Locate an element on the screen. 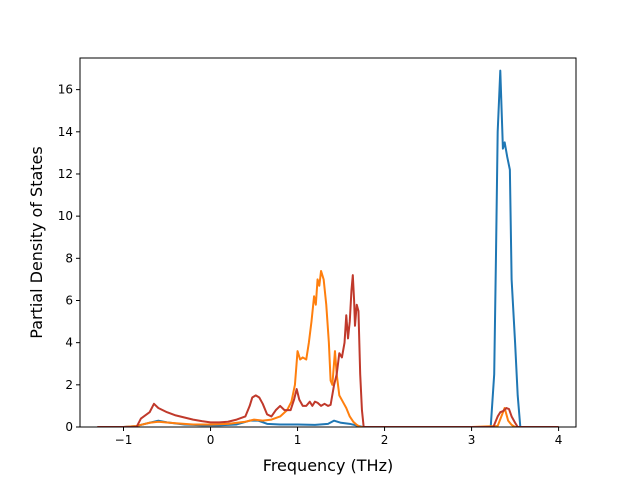 The width and height of the screenshot is (640, 480). y-tick-label: 12 is located at coordinates (65, 174).